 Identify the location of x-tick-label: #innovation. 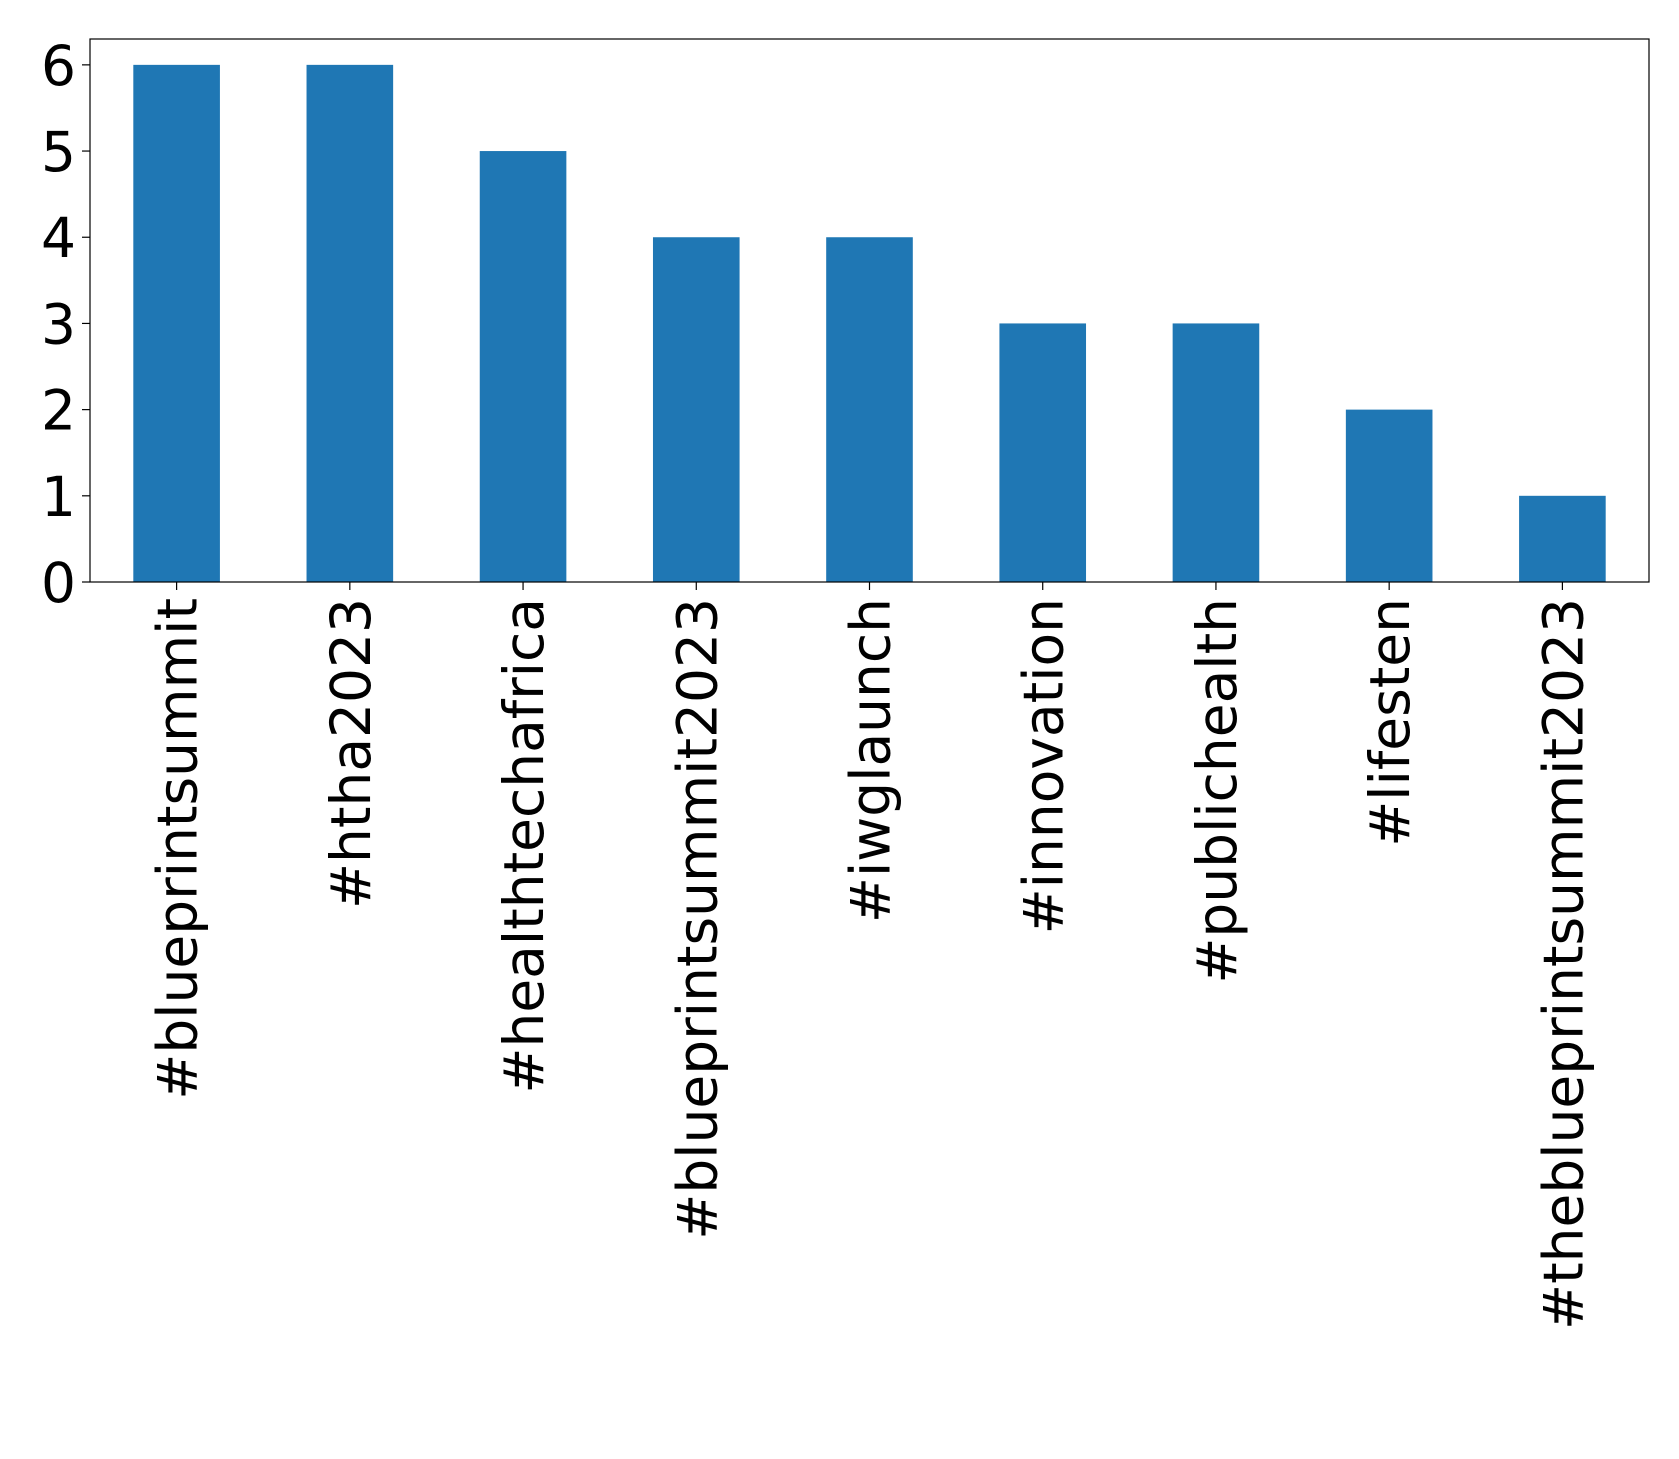
(1044, 766).